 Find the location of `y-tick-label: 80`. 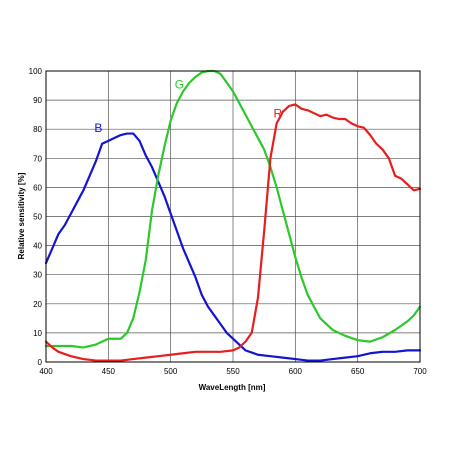

y-tick-label: 80 is located at coordinates (37, 129).